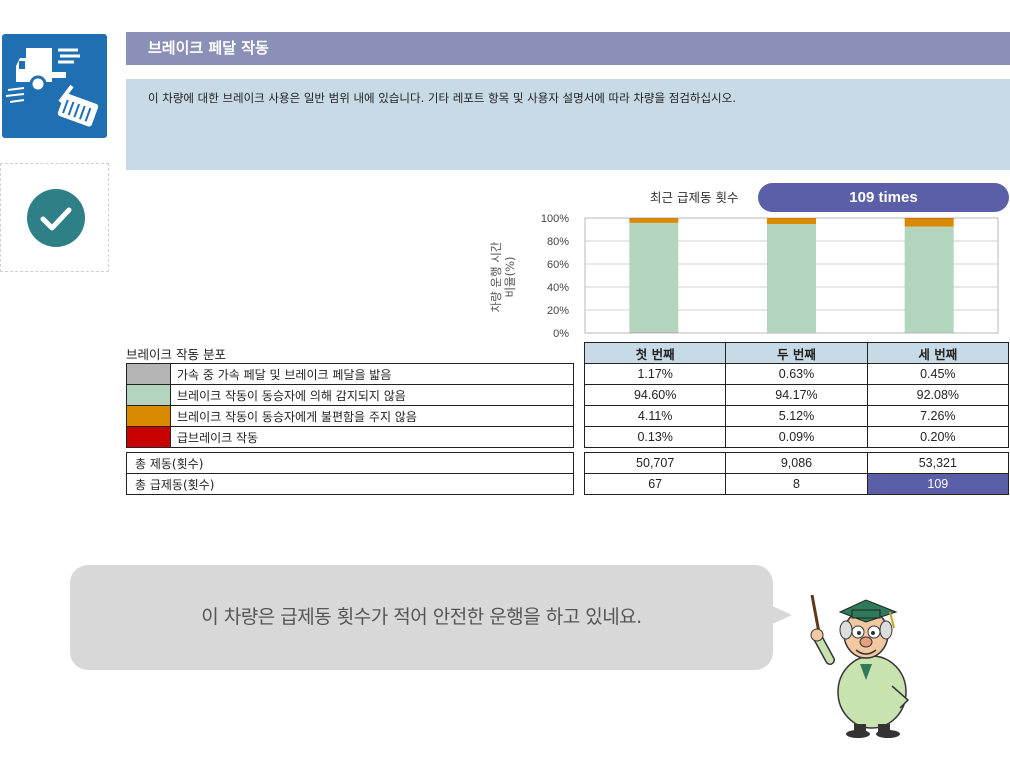 This screenshot has width=1010, height=760. I want to click on table-header-row: 첫 번째 두 번째 세 번째, so click(796, 353).